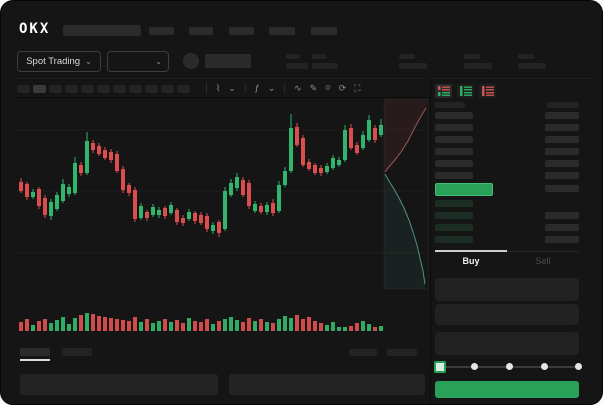 This screenshot has width=603, height=405. Describe the element at coordinates (138, 61) in the screenshot. I see `pair-selector: ⌄` at that location.